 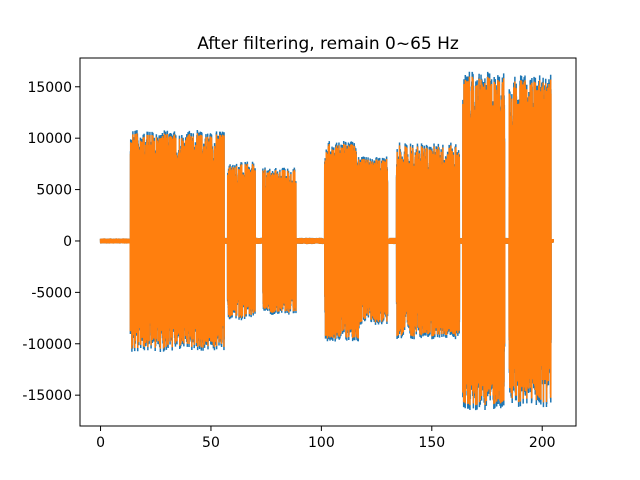 What do you see at coordinates (47, 396) in the screenshot?
I see `y-tick-label: -15000` at bounding box center [47, 396].